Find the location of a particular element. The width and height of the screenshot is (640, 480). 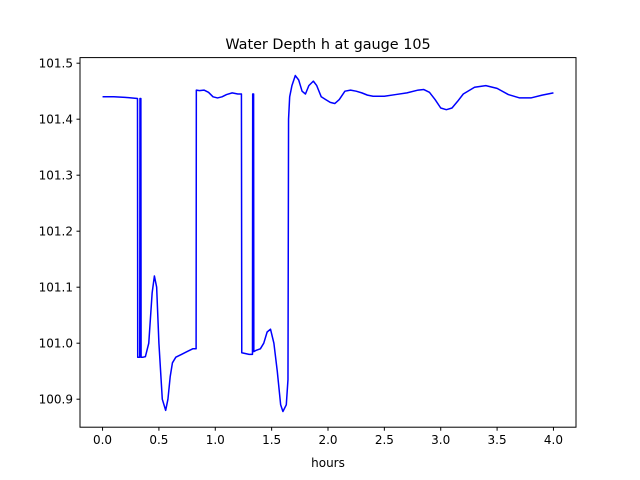

x-tick-label: 0.5 is located at coordinates (158, 440).